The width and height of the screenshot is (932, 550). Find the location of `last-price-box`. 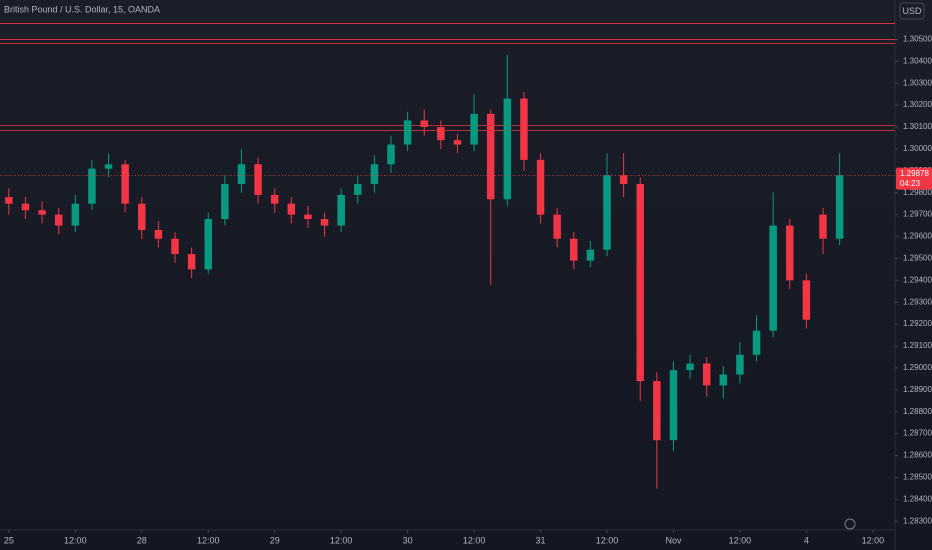

last-price-box is located at coordinates (914, 178).